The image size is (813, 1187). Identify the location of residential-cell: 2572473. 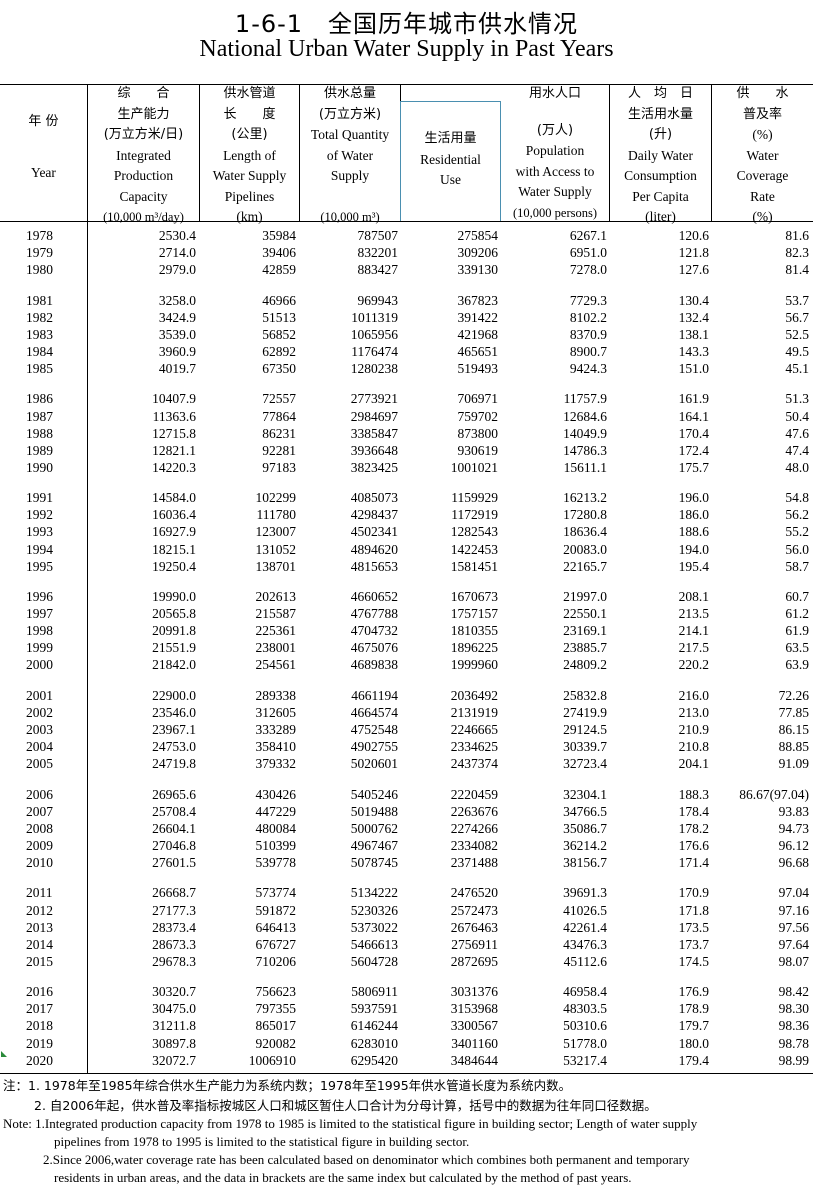
(474, 910).